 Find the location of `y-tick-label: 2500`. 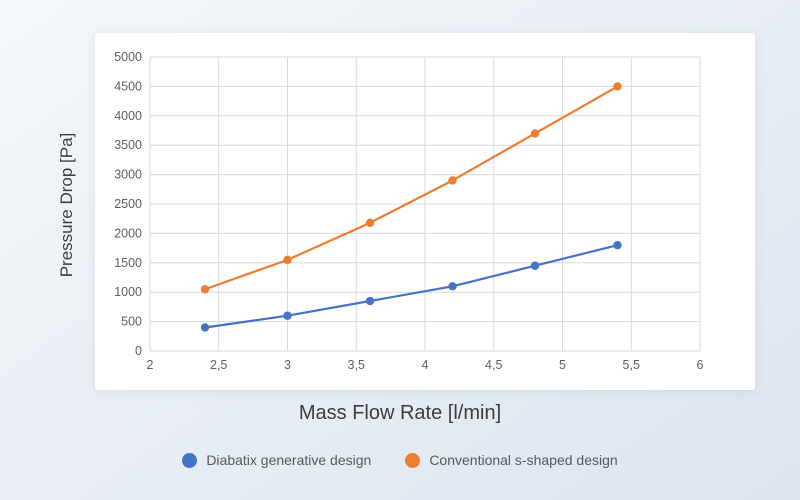

y-tick-label: 2500 is located at coordinates (128, 204).